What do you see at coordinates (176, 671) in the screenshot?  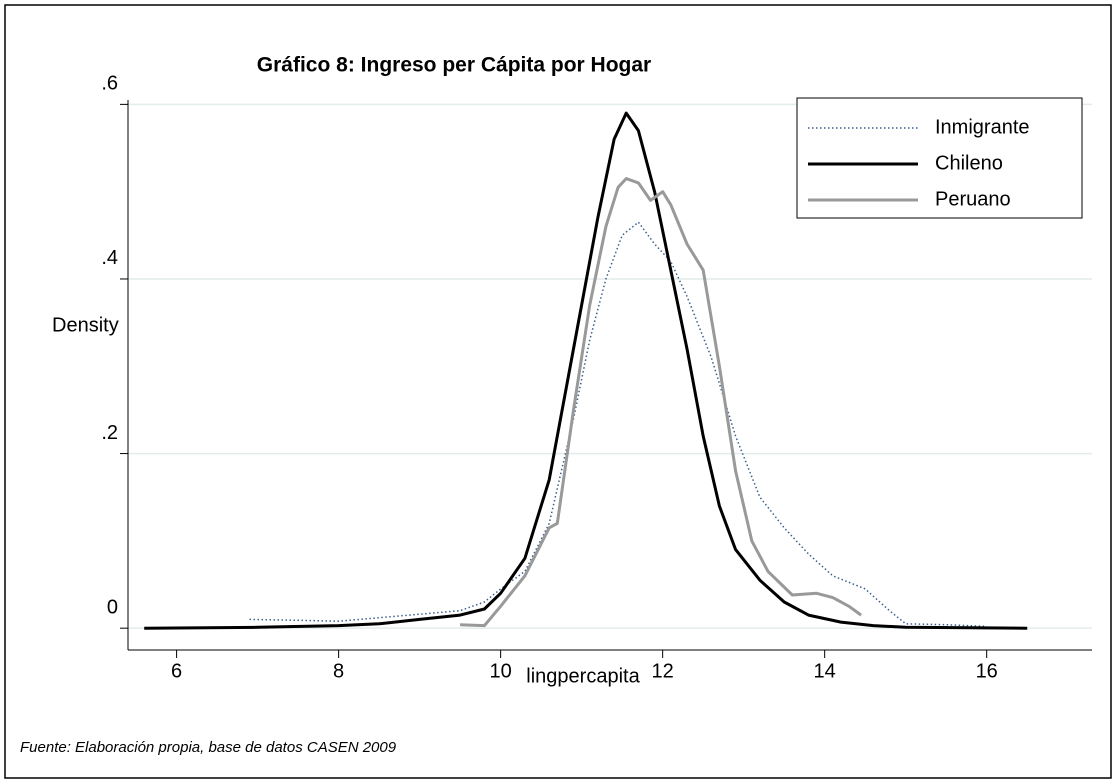 I see `x-tick-label: 6` at bounding box center [176, 671].